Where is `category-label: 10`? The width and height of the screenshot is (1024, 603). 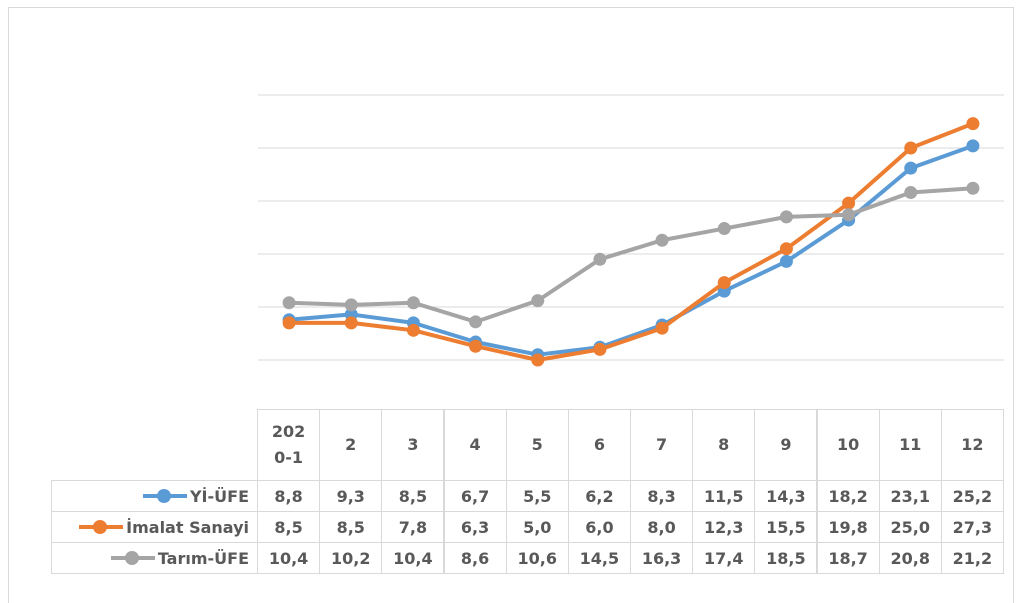 category-label: 10 is located at coordinates (848, 444).